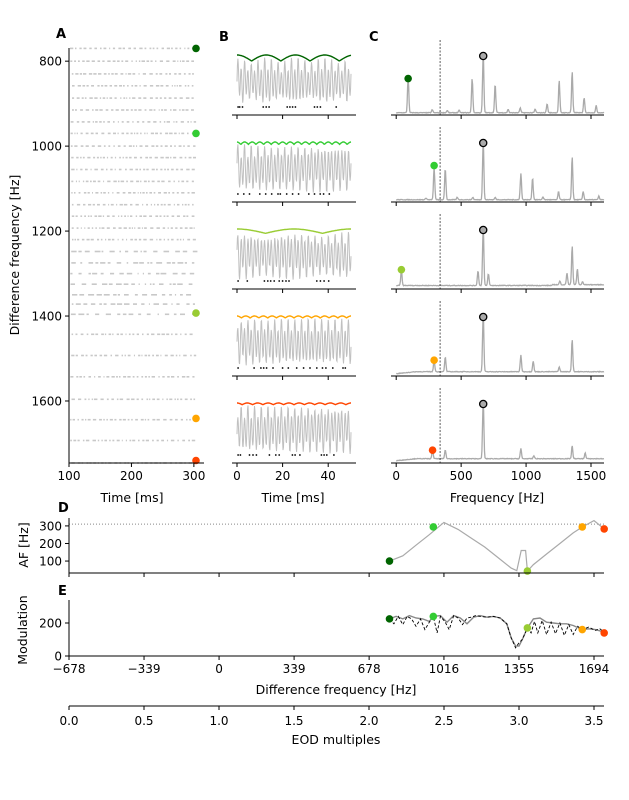 The image size is (629, 800). What do you see at coordinates (294, 256) in the screenshot?
I see `eod-trace` at bounding box center [294, 256].